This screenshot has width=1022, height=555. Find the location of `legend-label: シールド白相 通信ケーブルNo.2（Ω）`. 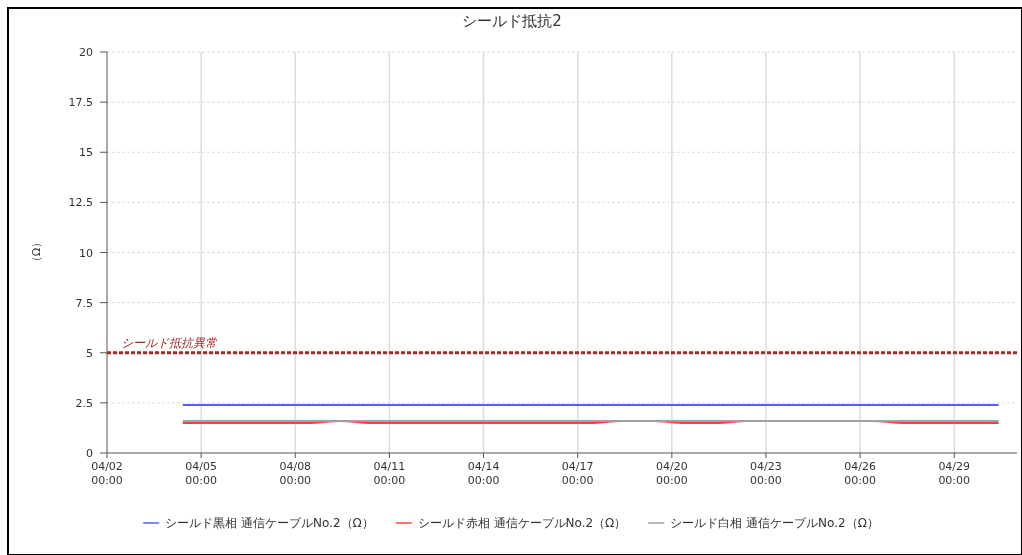

legend-label: シールド白相 通信ケーブルNo.2（Ω） is located at coordinates (774, 523).